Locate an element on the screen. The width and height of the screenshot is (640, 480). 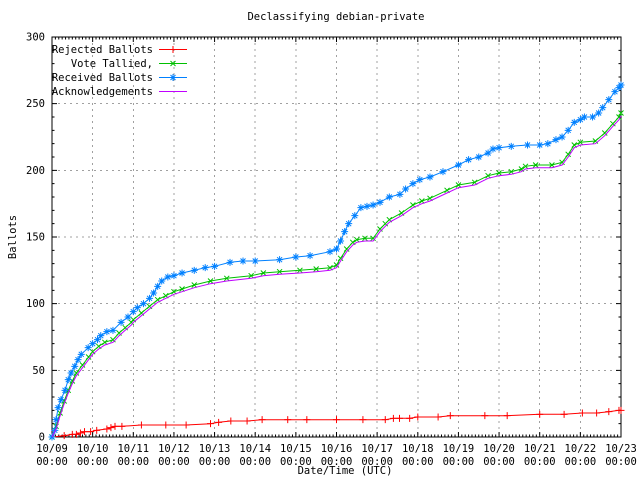
chart-title: Declassifying debian-private is located at coordinates (335, 17).